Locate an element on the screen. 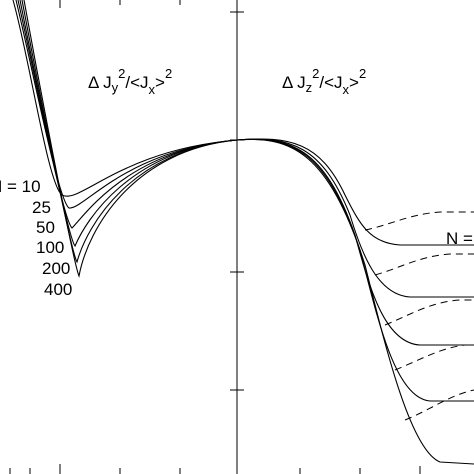 Image resolution: width=474 pixels, height=474 pixels. left-panel-label: Δ Jy2/<Jx>2 is located at coordinates (130, 81).